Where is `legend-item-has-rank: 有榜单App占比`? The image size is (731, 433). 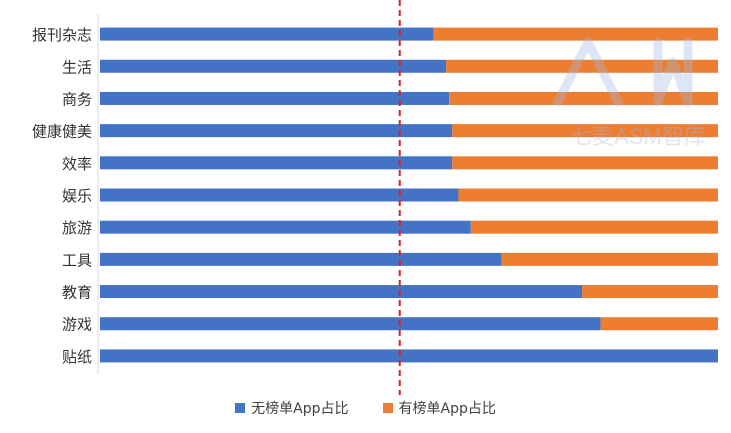
legend-item-has-rank: 有榜单App占比 is located at coordinates (439, 408).